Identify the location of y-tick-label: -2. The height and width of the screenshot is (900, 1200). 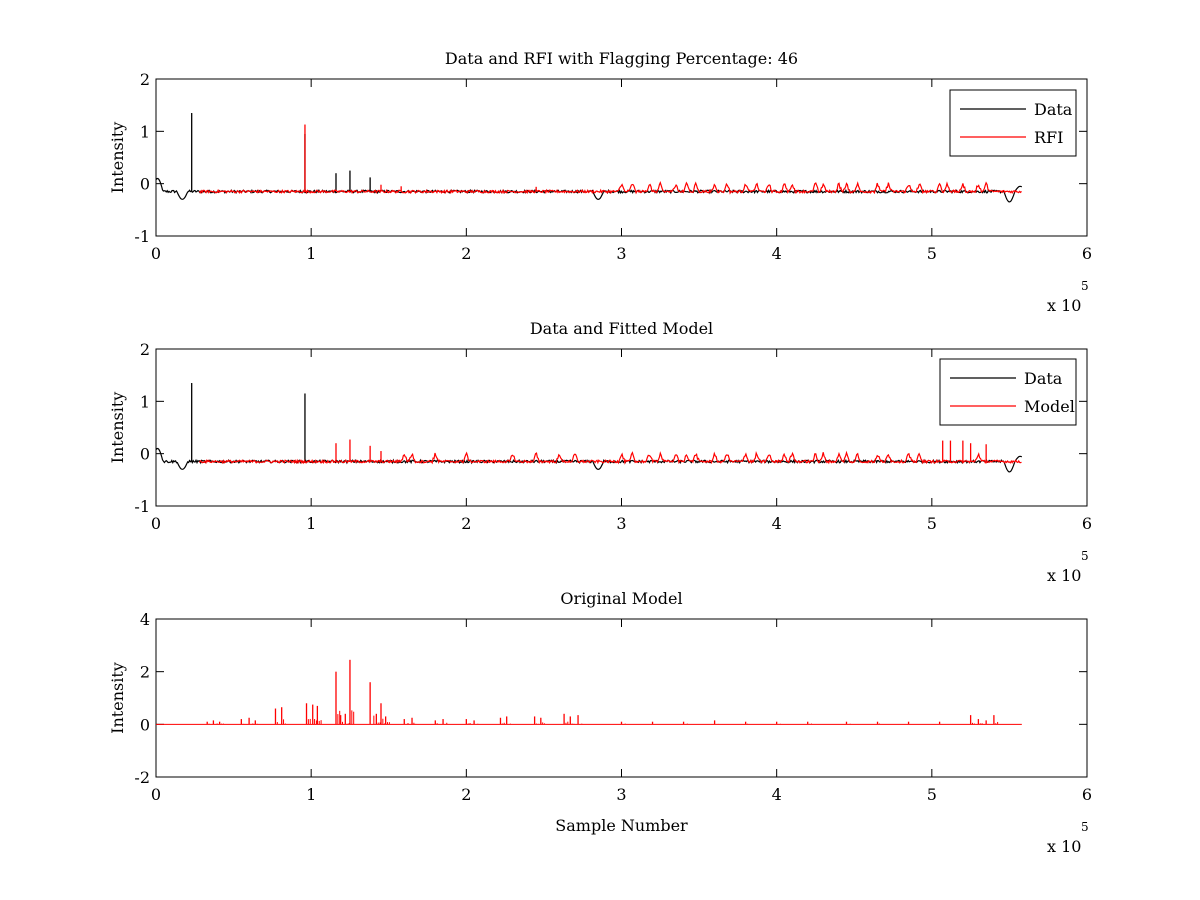
(142, 777).